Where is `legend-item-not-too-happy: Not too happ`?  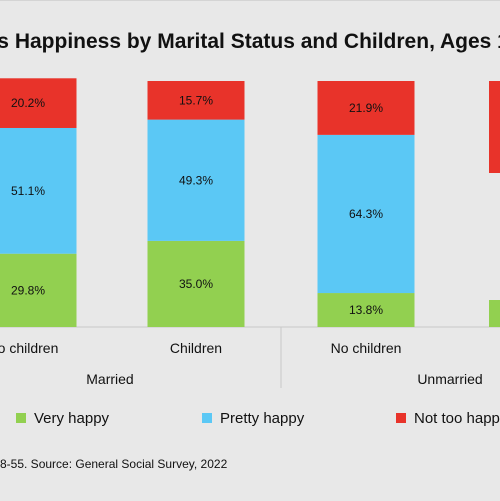
legend-item-not-too-happy: Not too happ is located at coordinates (448, 418).